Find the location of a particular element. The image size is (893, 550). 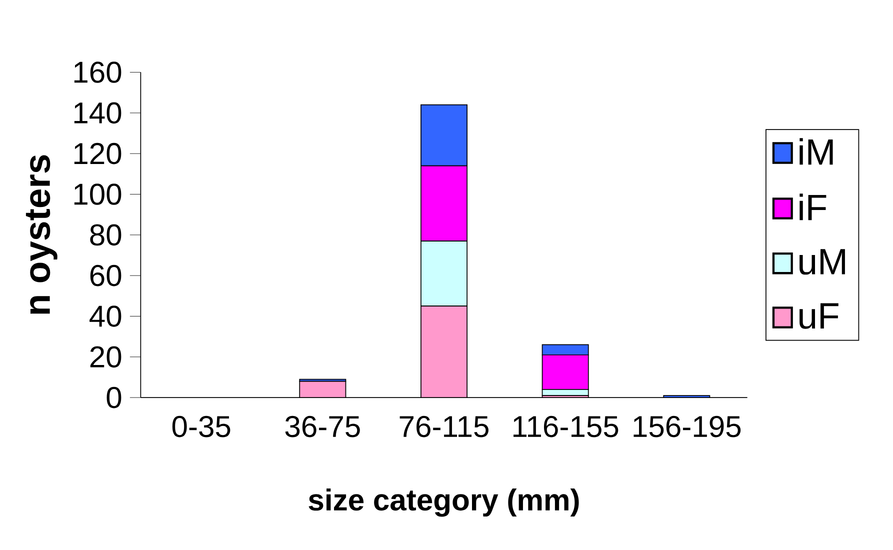

y-tick-label: 100 is located at coordinates (98, 194).